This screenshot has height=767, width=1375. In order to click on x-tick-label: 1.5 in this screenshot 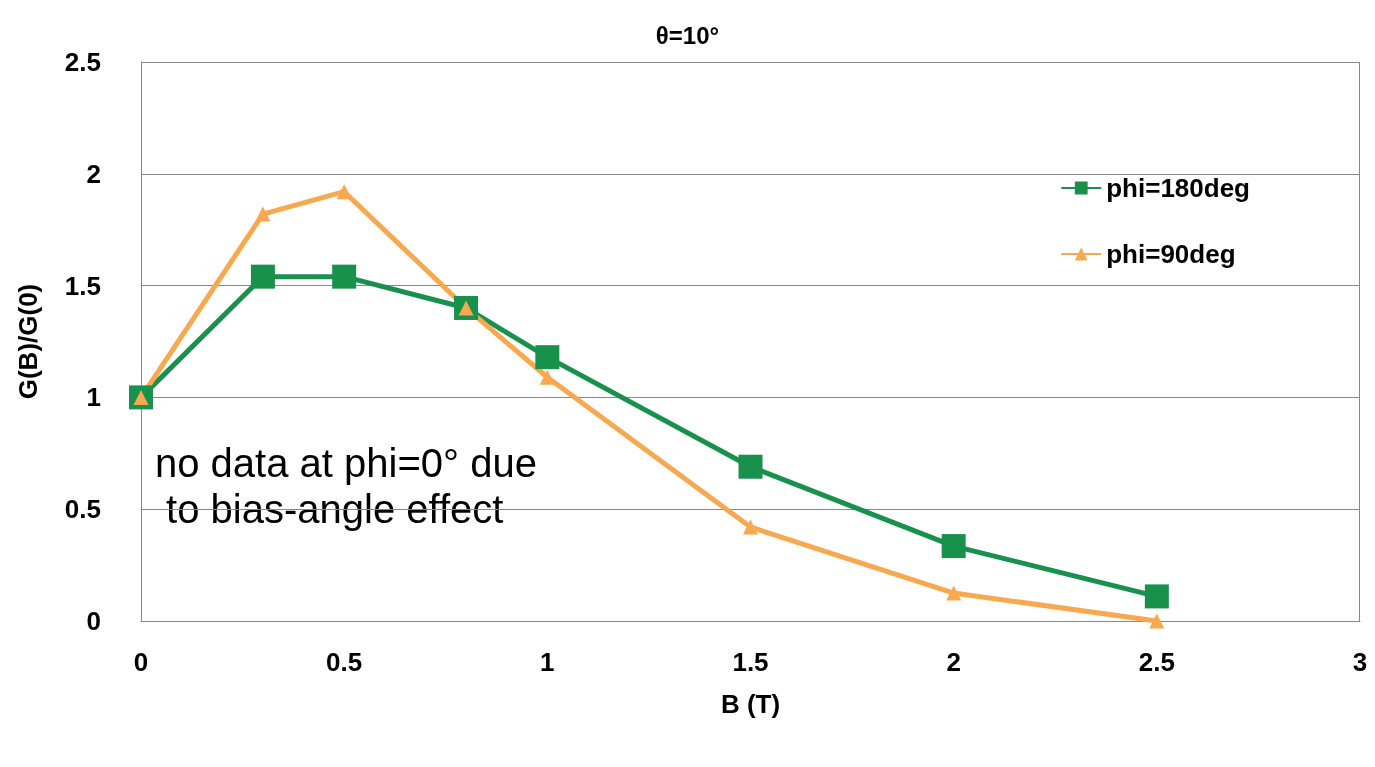, I will do `click(750, 662)`.